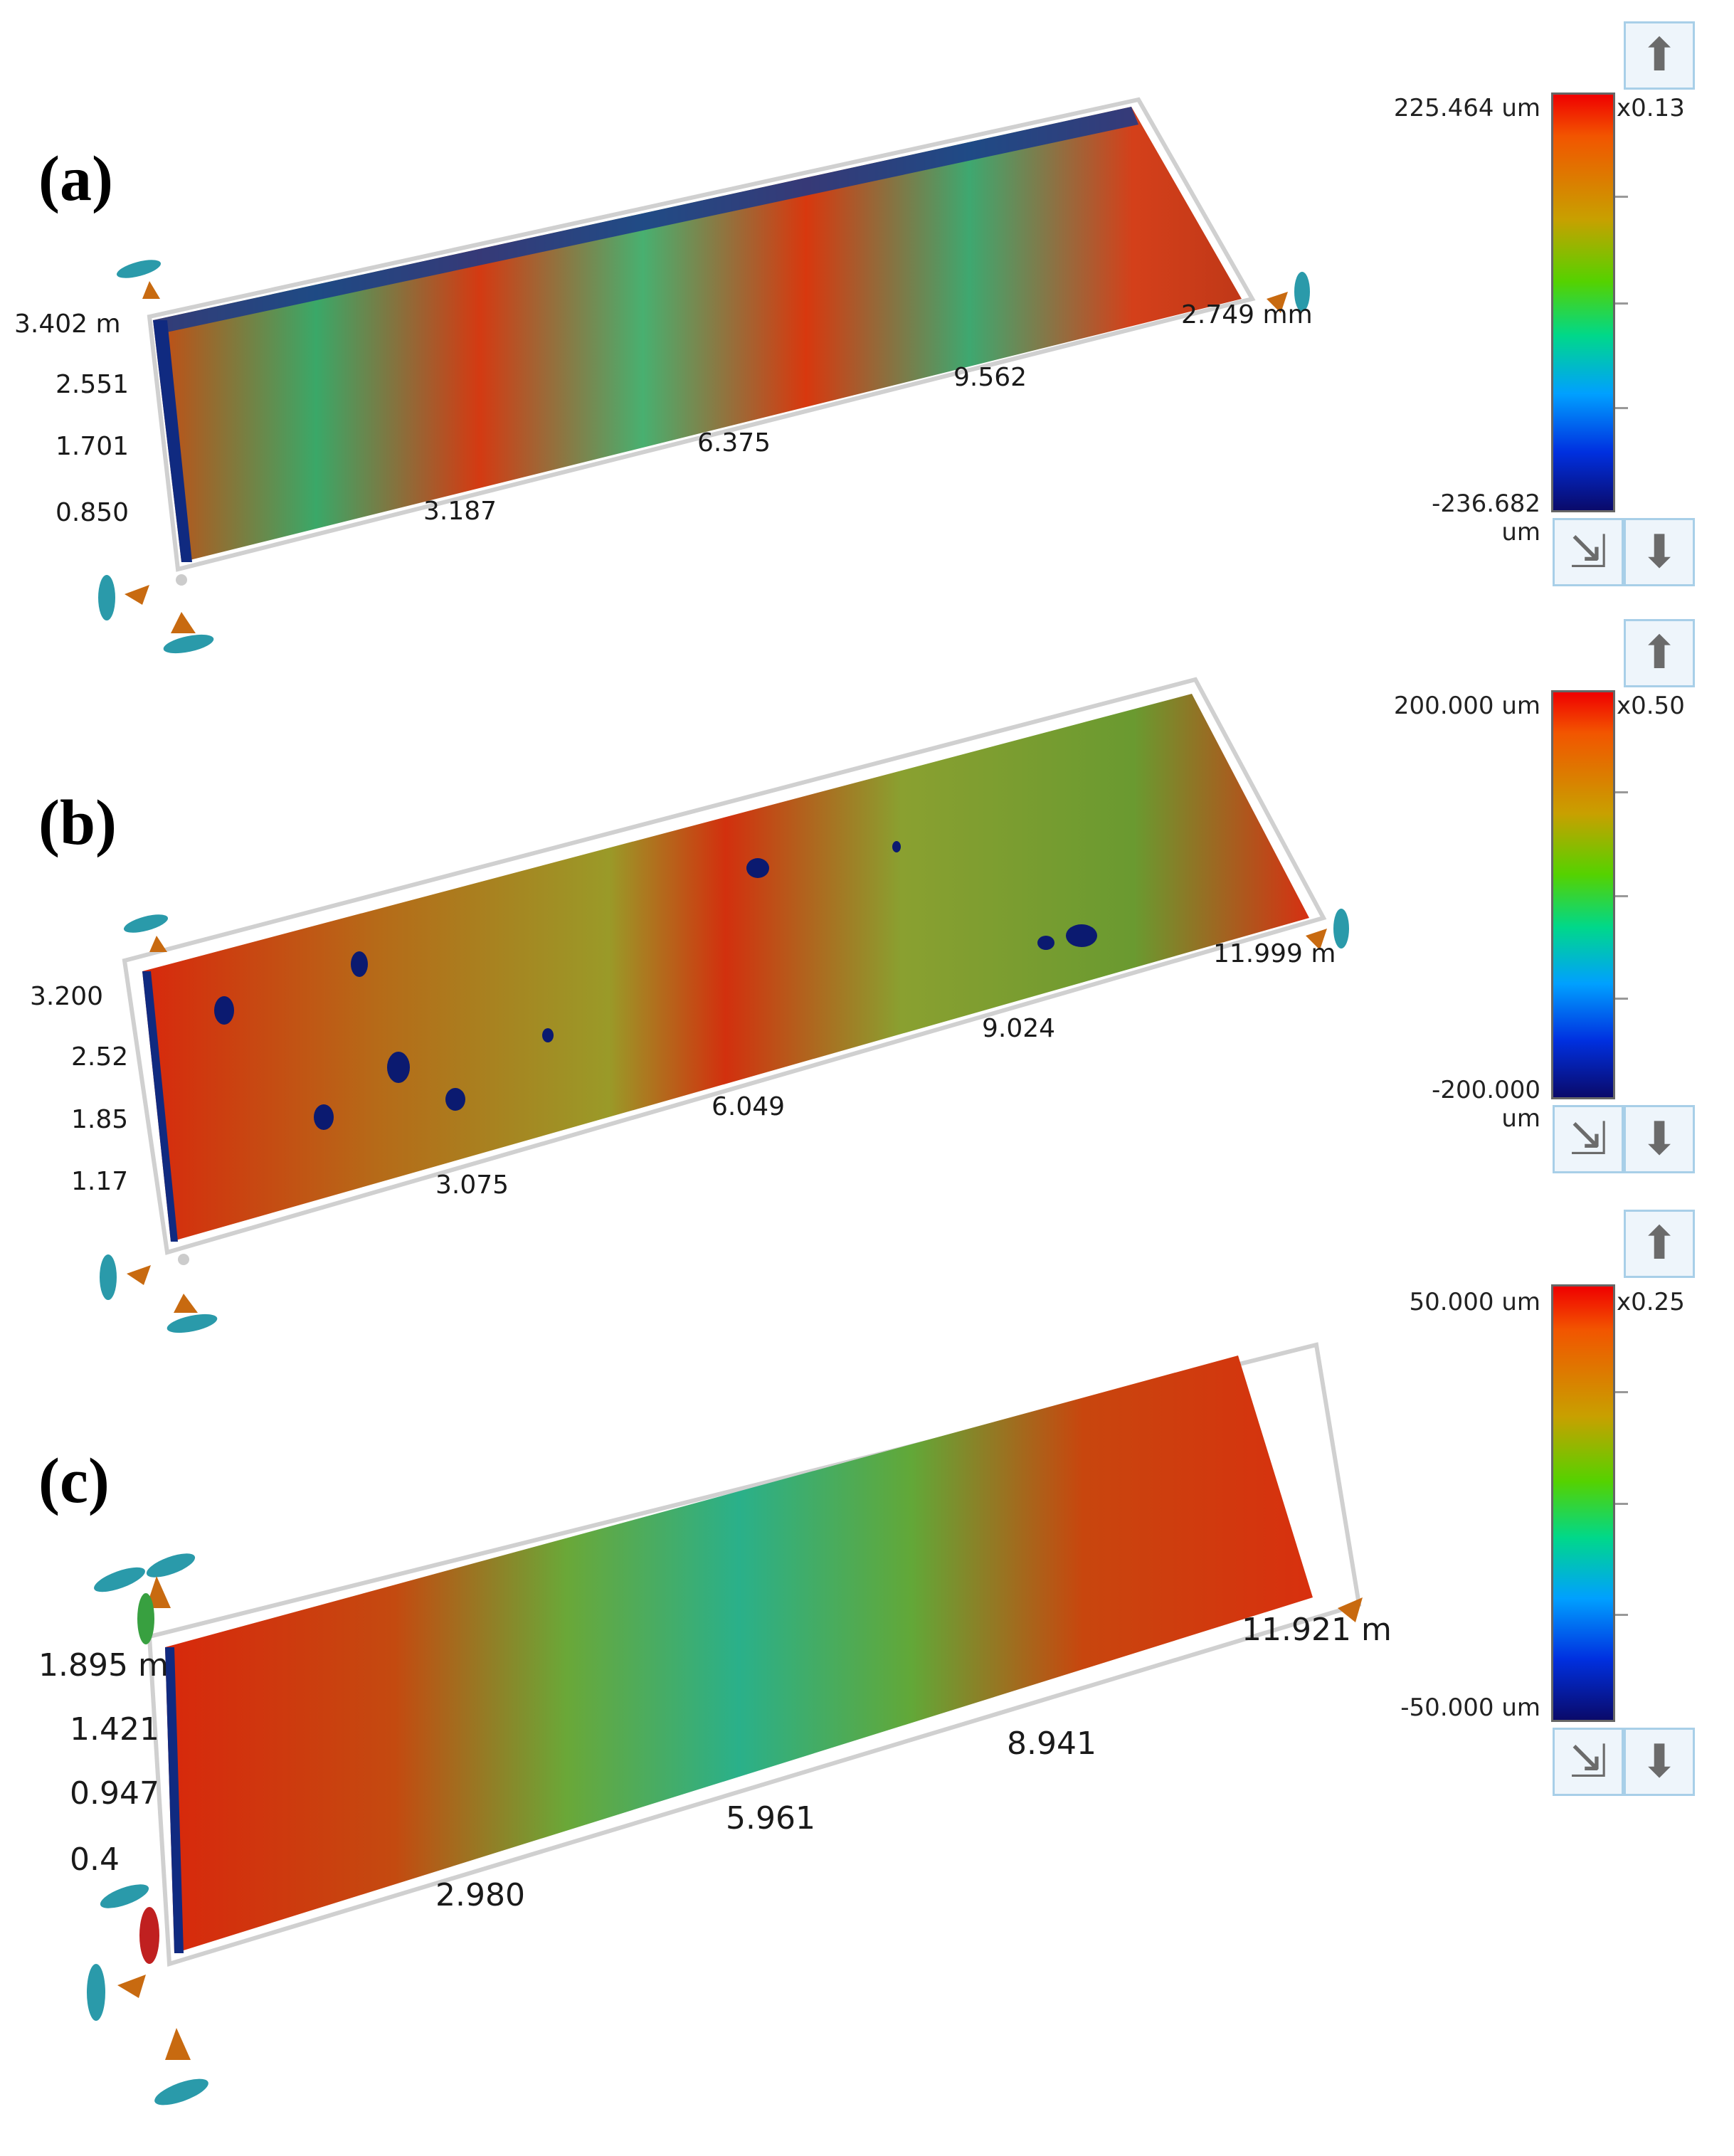 Image resolution: width=1734 pixels, height=2156 pixels. Describe the element at coordinates (1583, 894) in the screenshot. I see `colorbar-scale-b` at that location.